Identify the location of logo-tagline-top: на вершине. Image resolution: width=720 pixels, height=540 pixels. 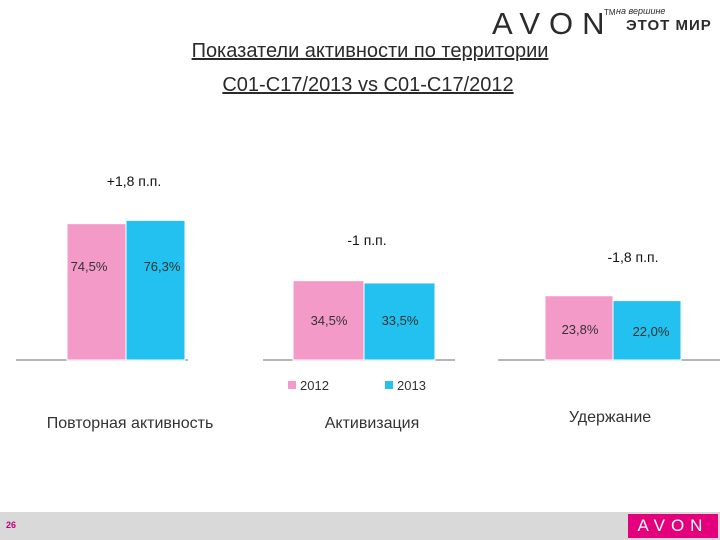
(641, 11).